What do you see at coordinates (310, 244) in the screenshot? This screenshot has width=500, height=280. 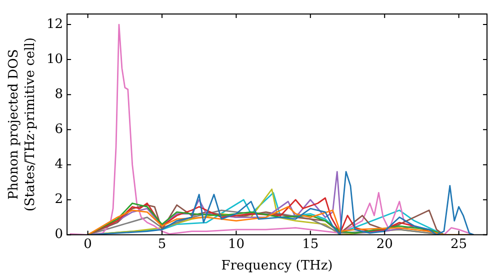 I see `x-tick-label: 15` at bounding box center [310, 244].